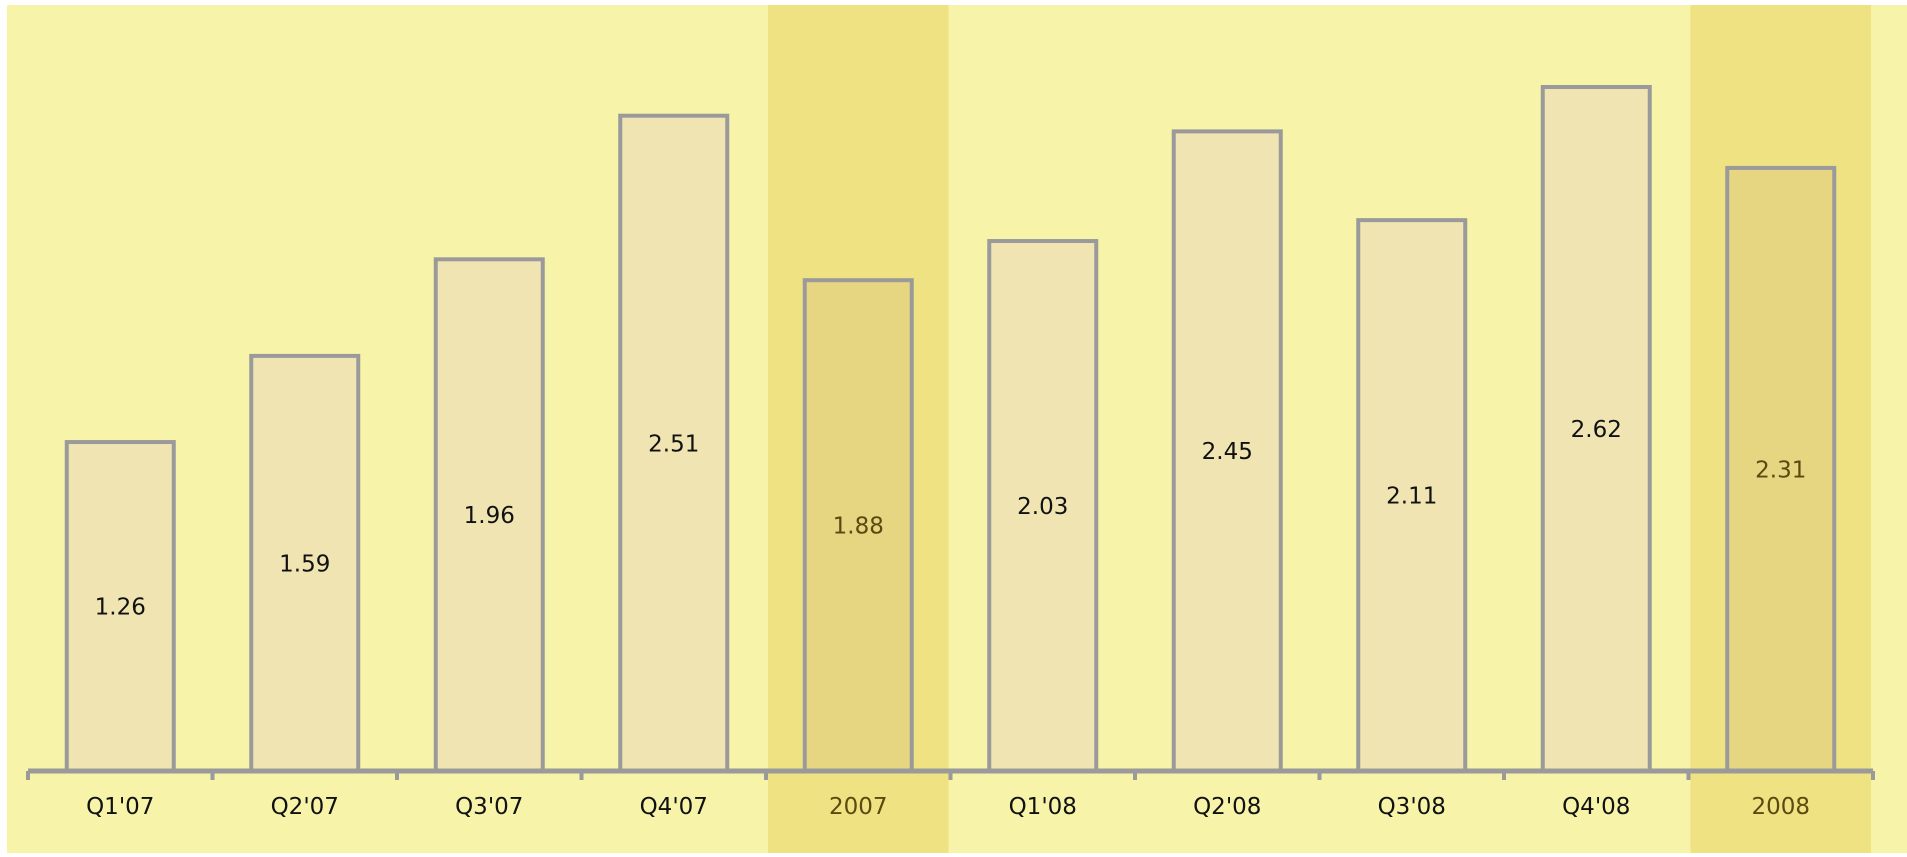 Image resolution: width=1907 pixels, height=857 pixels. I want to click on value-label-q3-07: 1.96, so click(489, 516).